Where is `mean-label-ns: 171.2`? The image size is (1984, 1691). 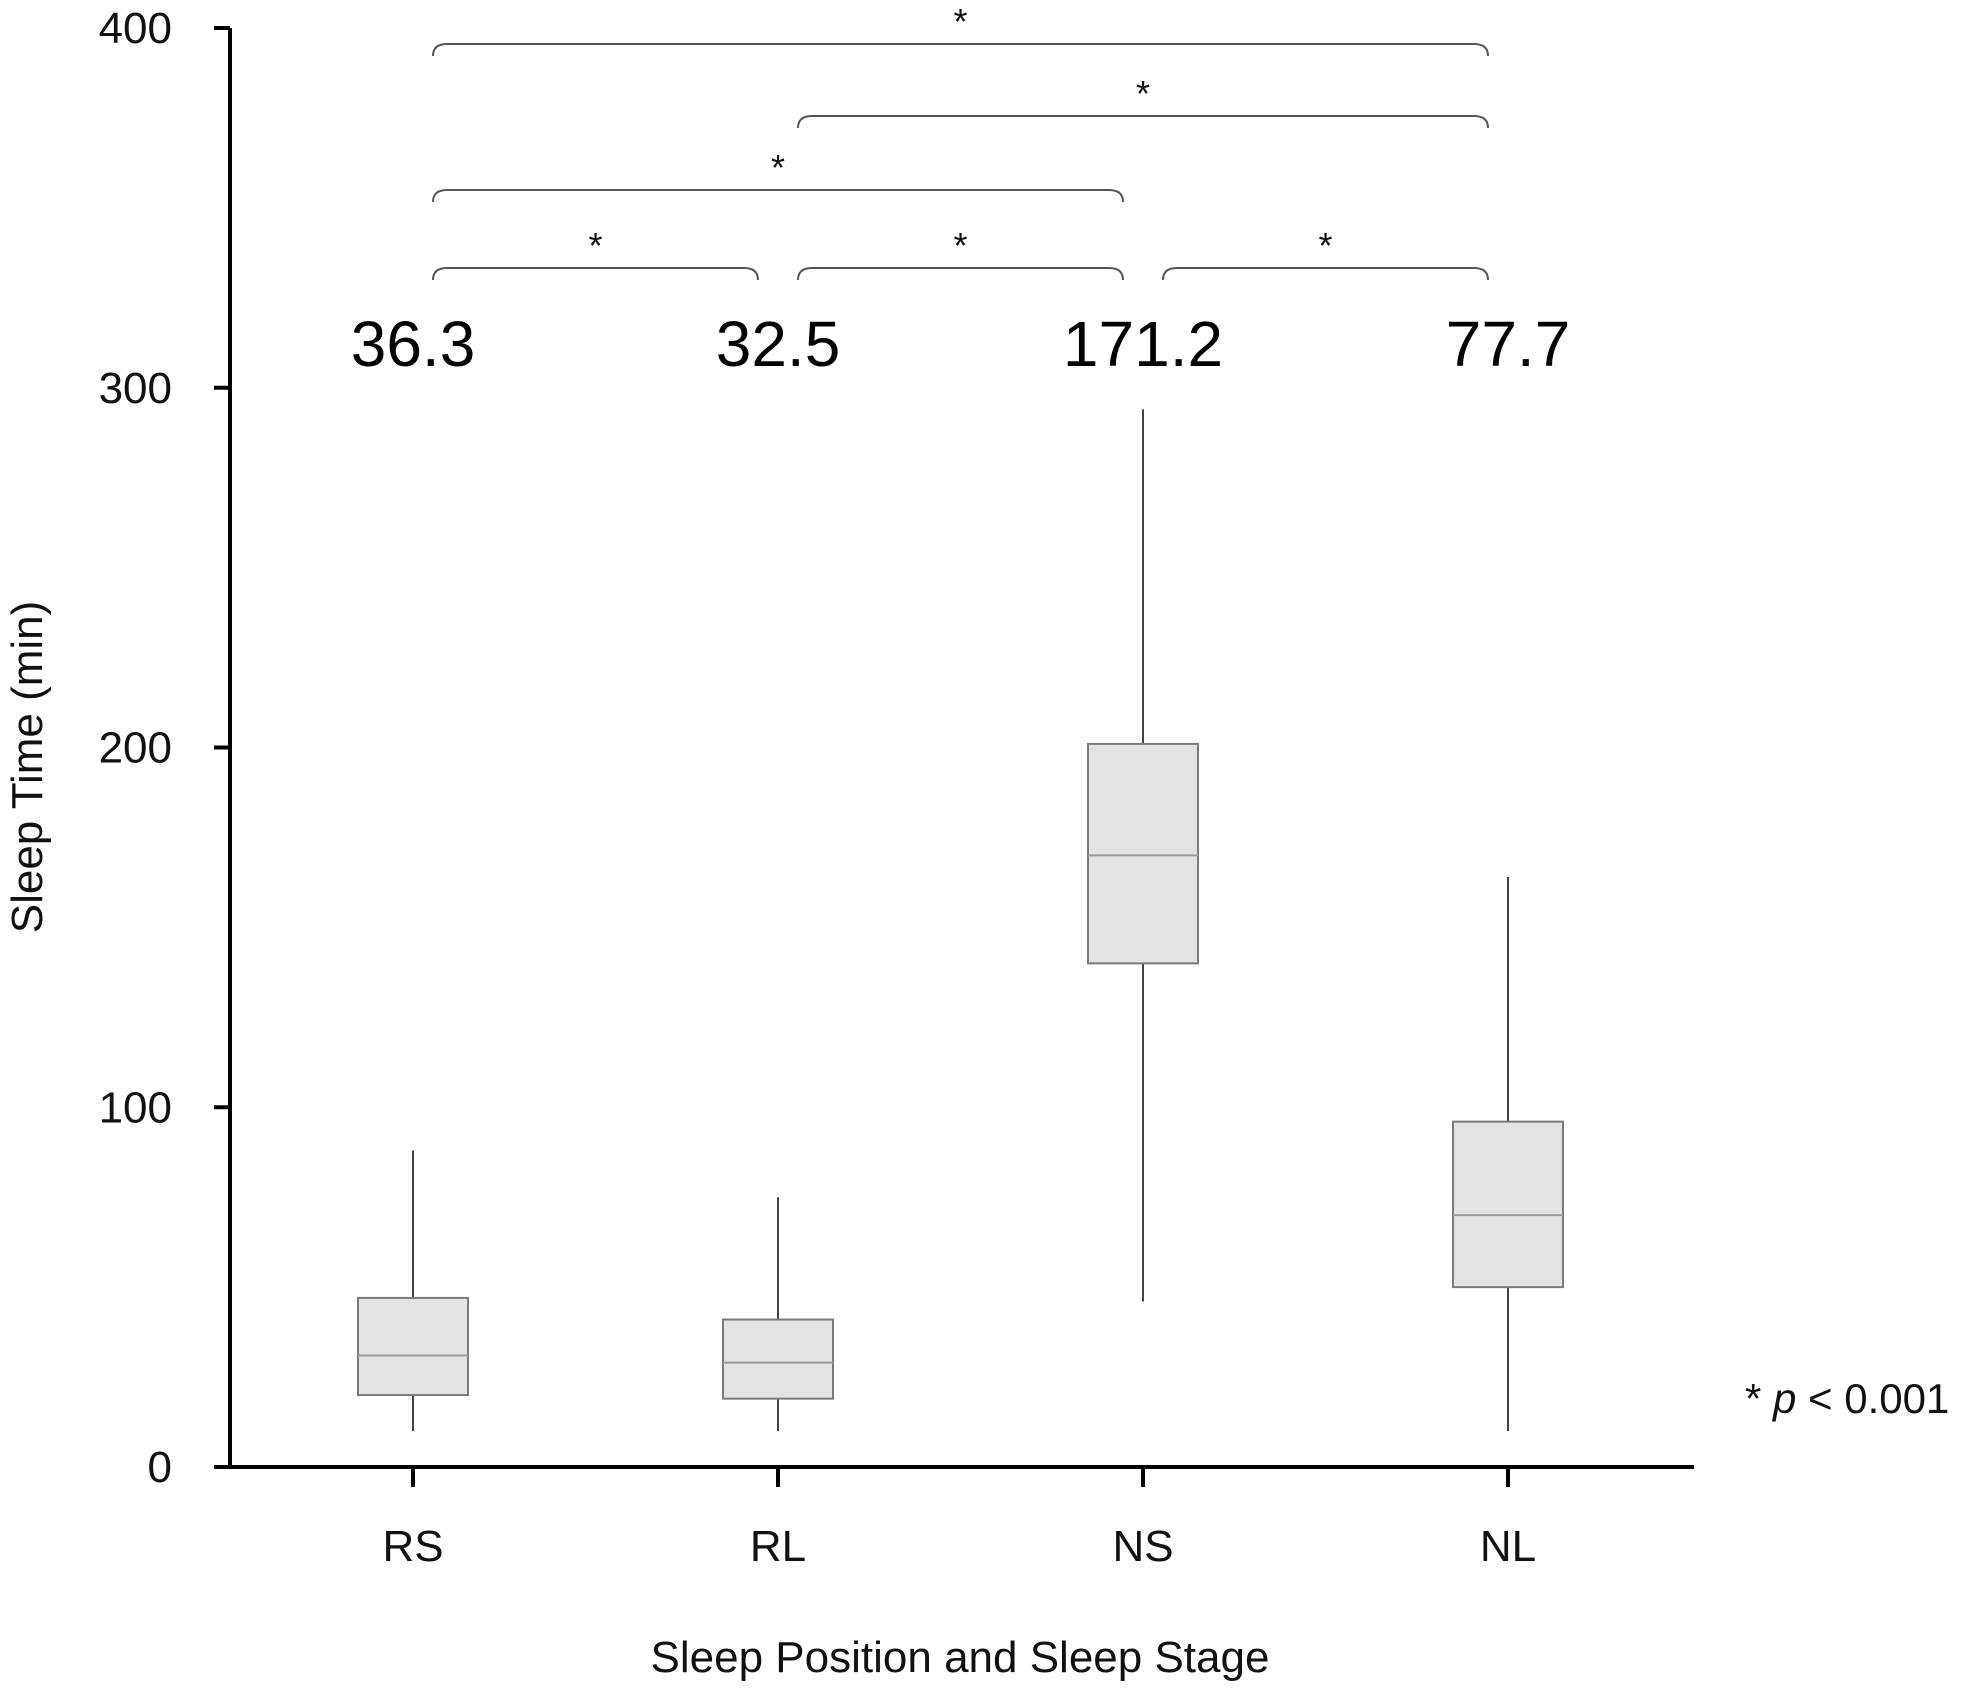
mean-label-ns: 171.2 is located at coordinates (1143, 344).